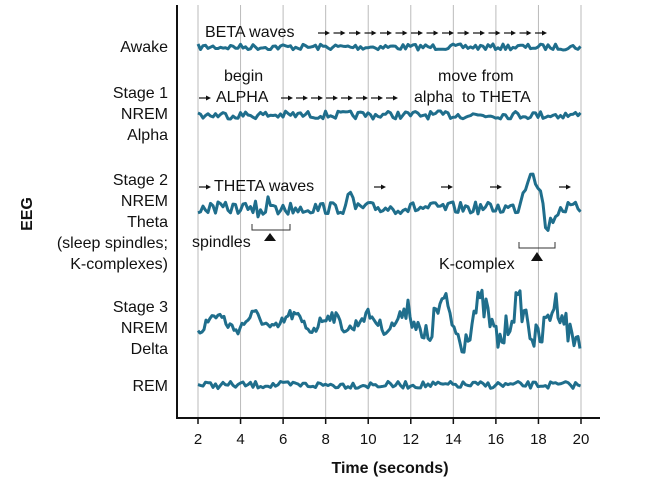 Image resolution: width=650 pixels, height=485 pixels. Describe the element at coordinates (390, 468) in the screenshot. I see `x-axis-label: Time (seconds)` at that location.